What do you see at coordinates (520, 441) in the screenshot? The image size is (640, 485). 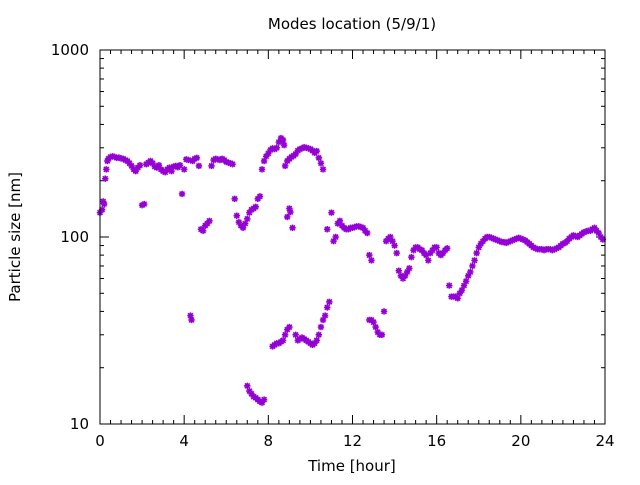 I see `x-tick-label: 20` at bounding box center [520, 441].